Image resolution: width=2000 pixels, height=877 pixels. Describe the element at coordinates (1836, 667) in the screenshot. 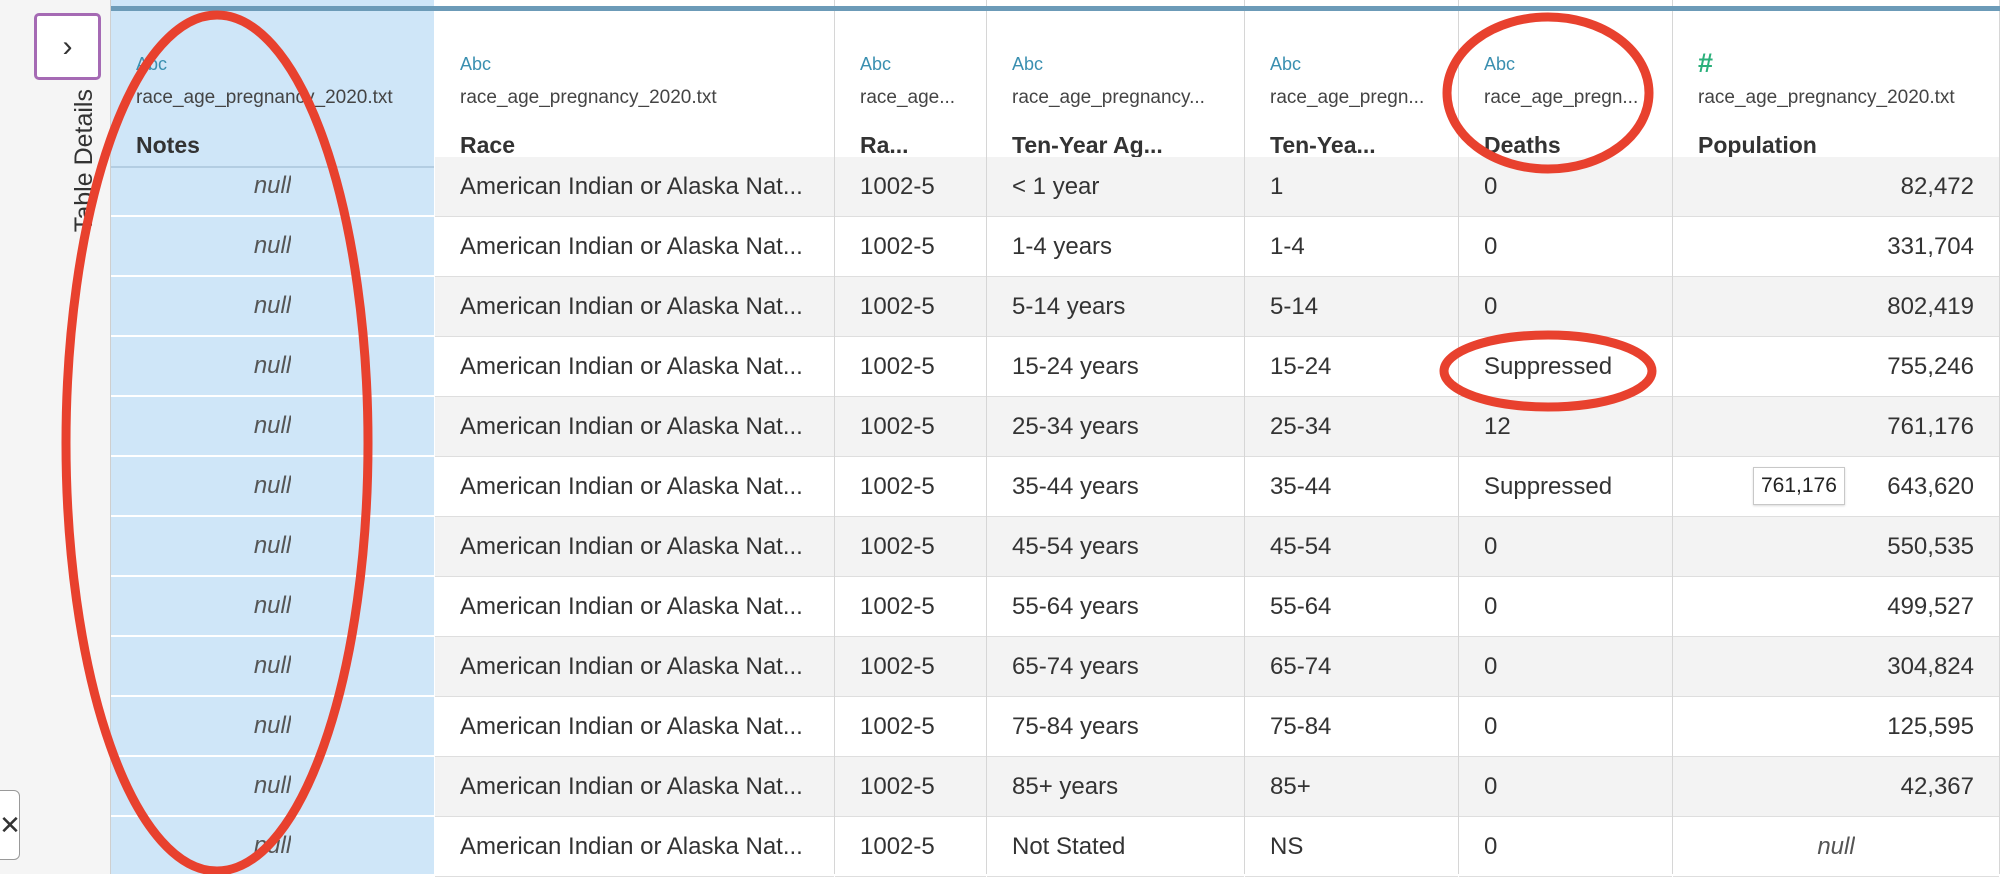

I see `table-cell: 304,824` at that location.